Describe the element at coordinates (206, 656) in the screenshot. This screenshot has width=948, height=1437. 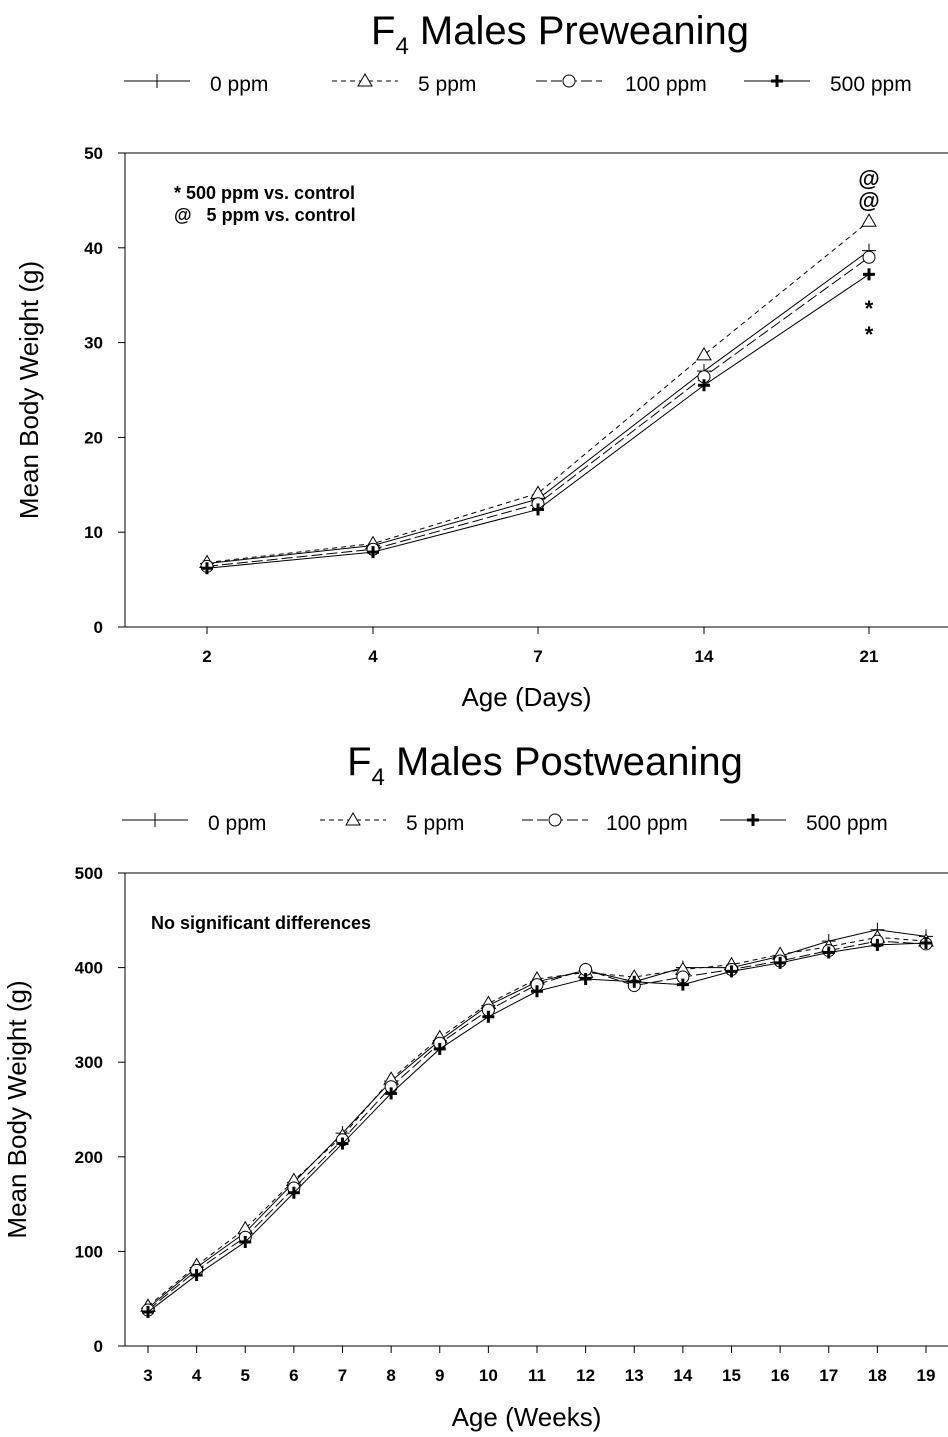
I see `x-tick-label-0: 2` at that location.